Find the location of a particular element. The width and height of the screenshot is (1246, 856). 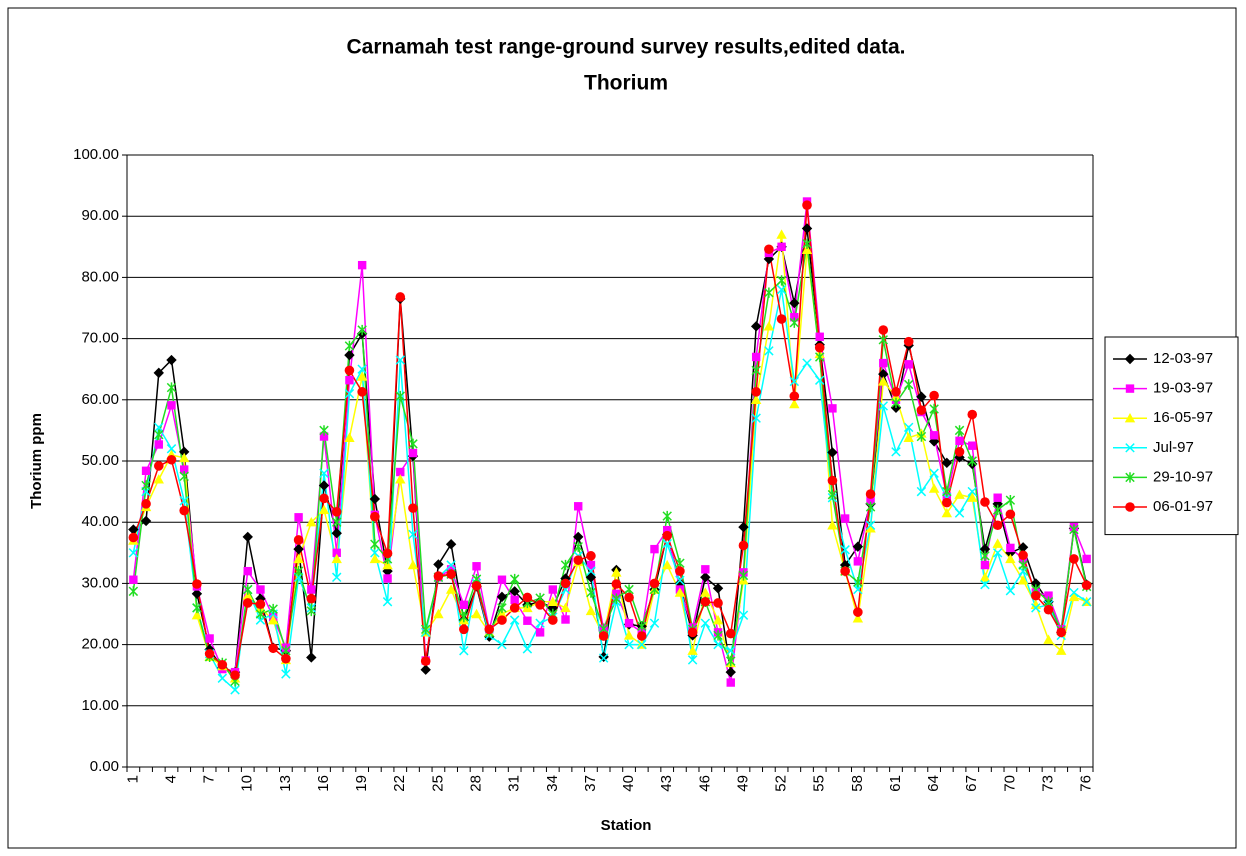

x-tick-label: 37 is located at coordinates (590, 783).